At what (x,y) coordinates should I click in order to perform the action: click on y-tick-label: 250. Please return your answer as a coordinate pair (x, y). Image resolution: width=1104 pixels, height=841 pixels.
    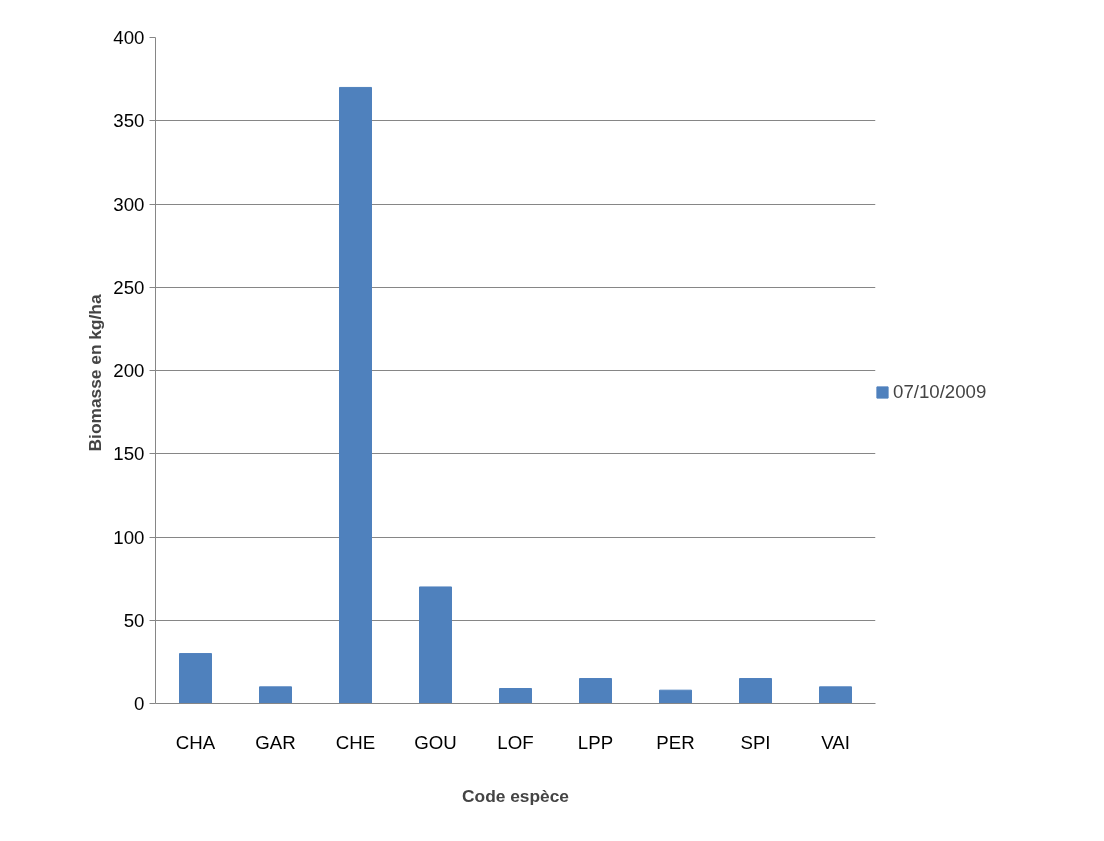
    Looking at the image, I should click on (129, 287).